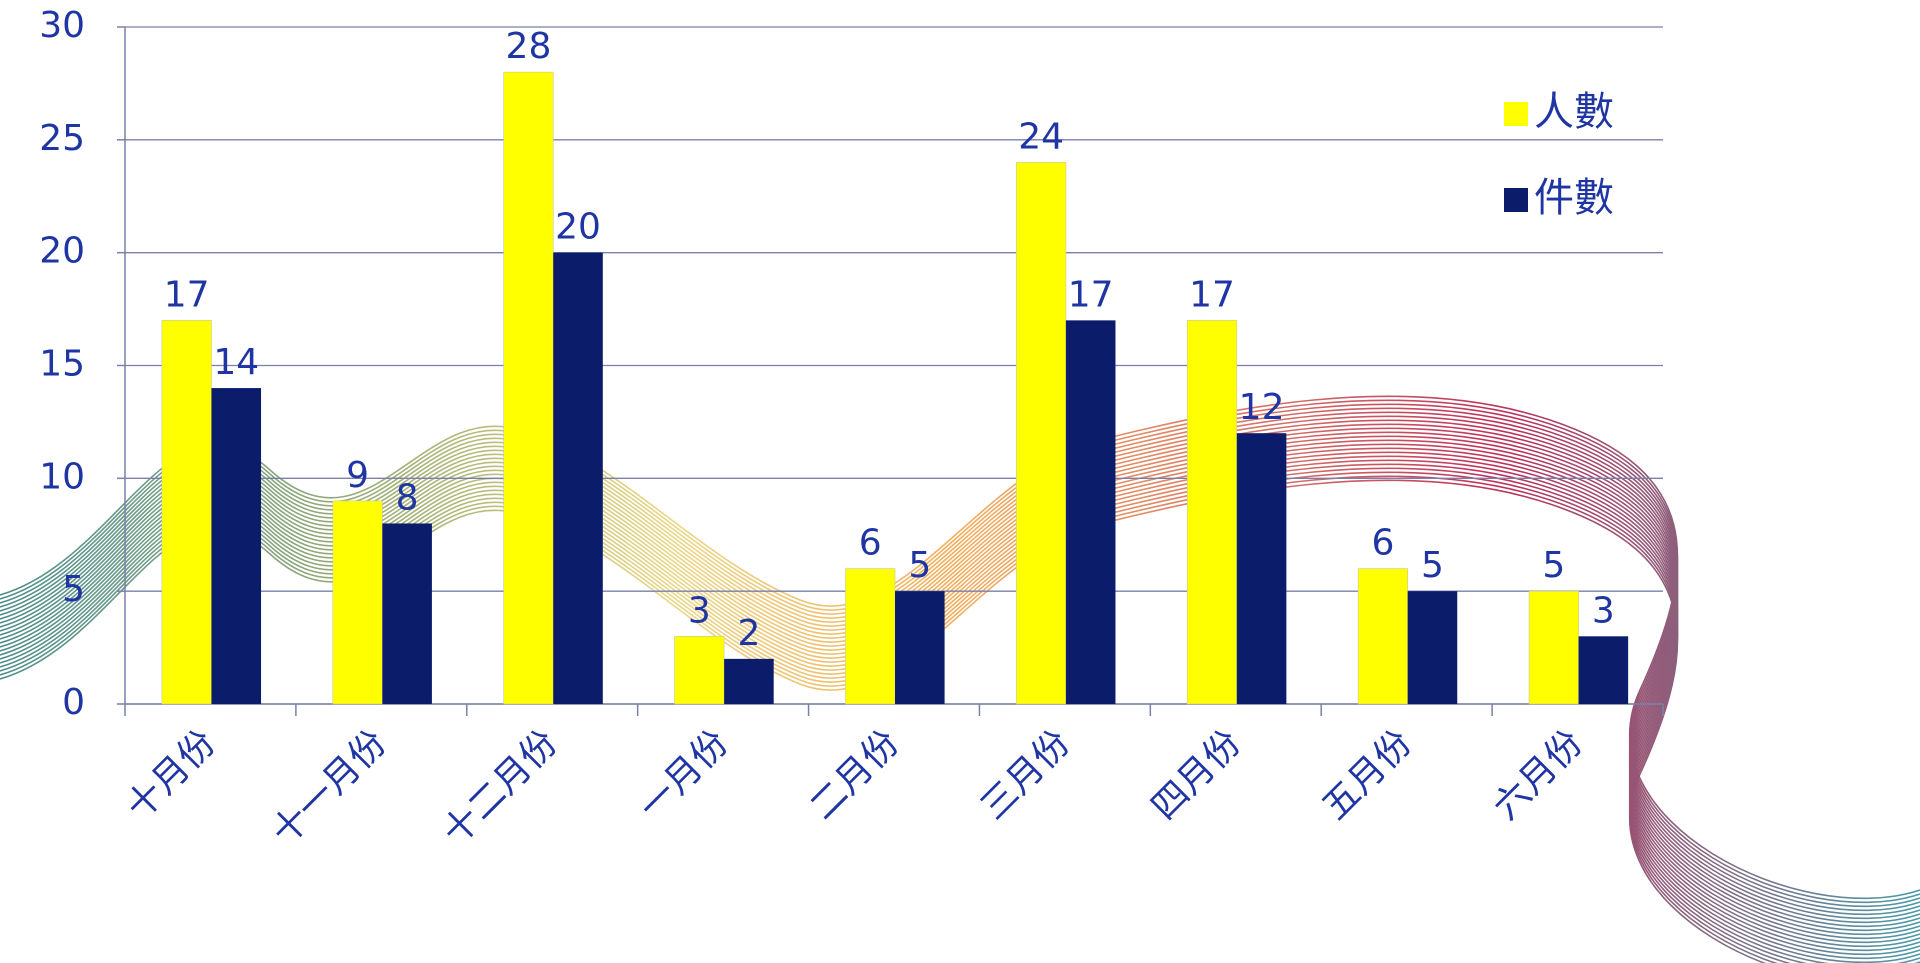  I want to click on x-tick-label: 十二月份, so click(500, 787).